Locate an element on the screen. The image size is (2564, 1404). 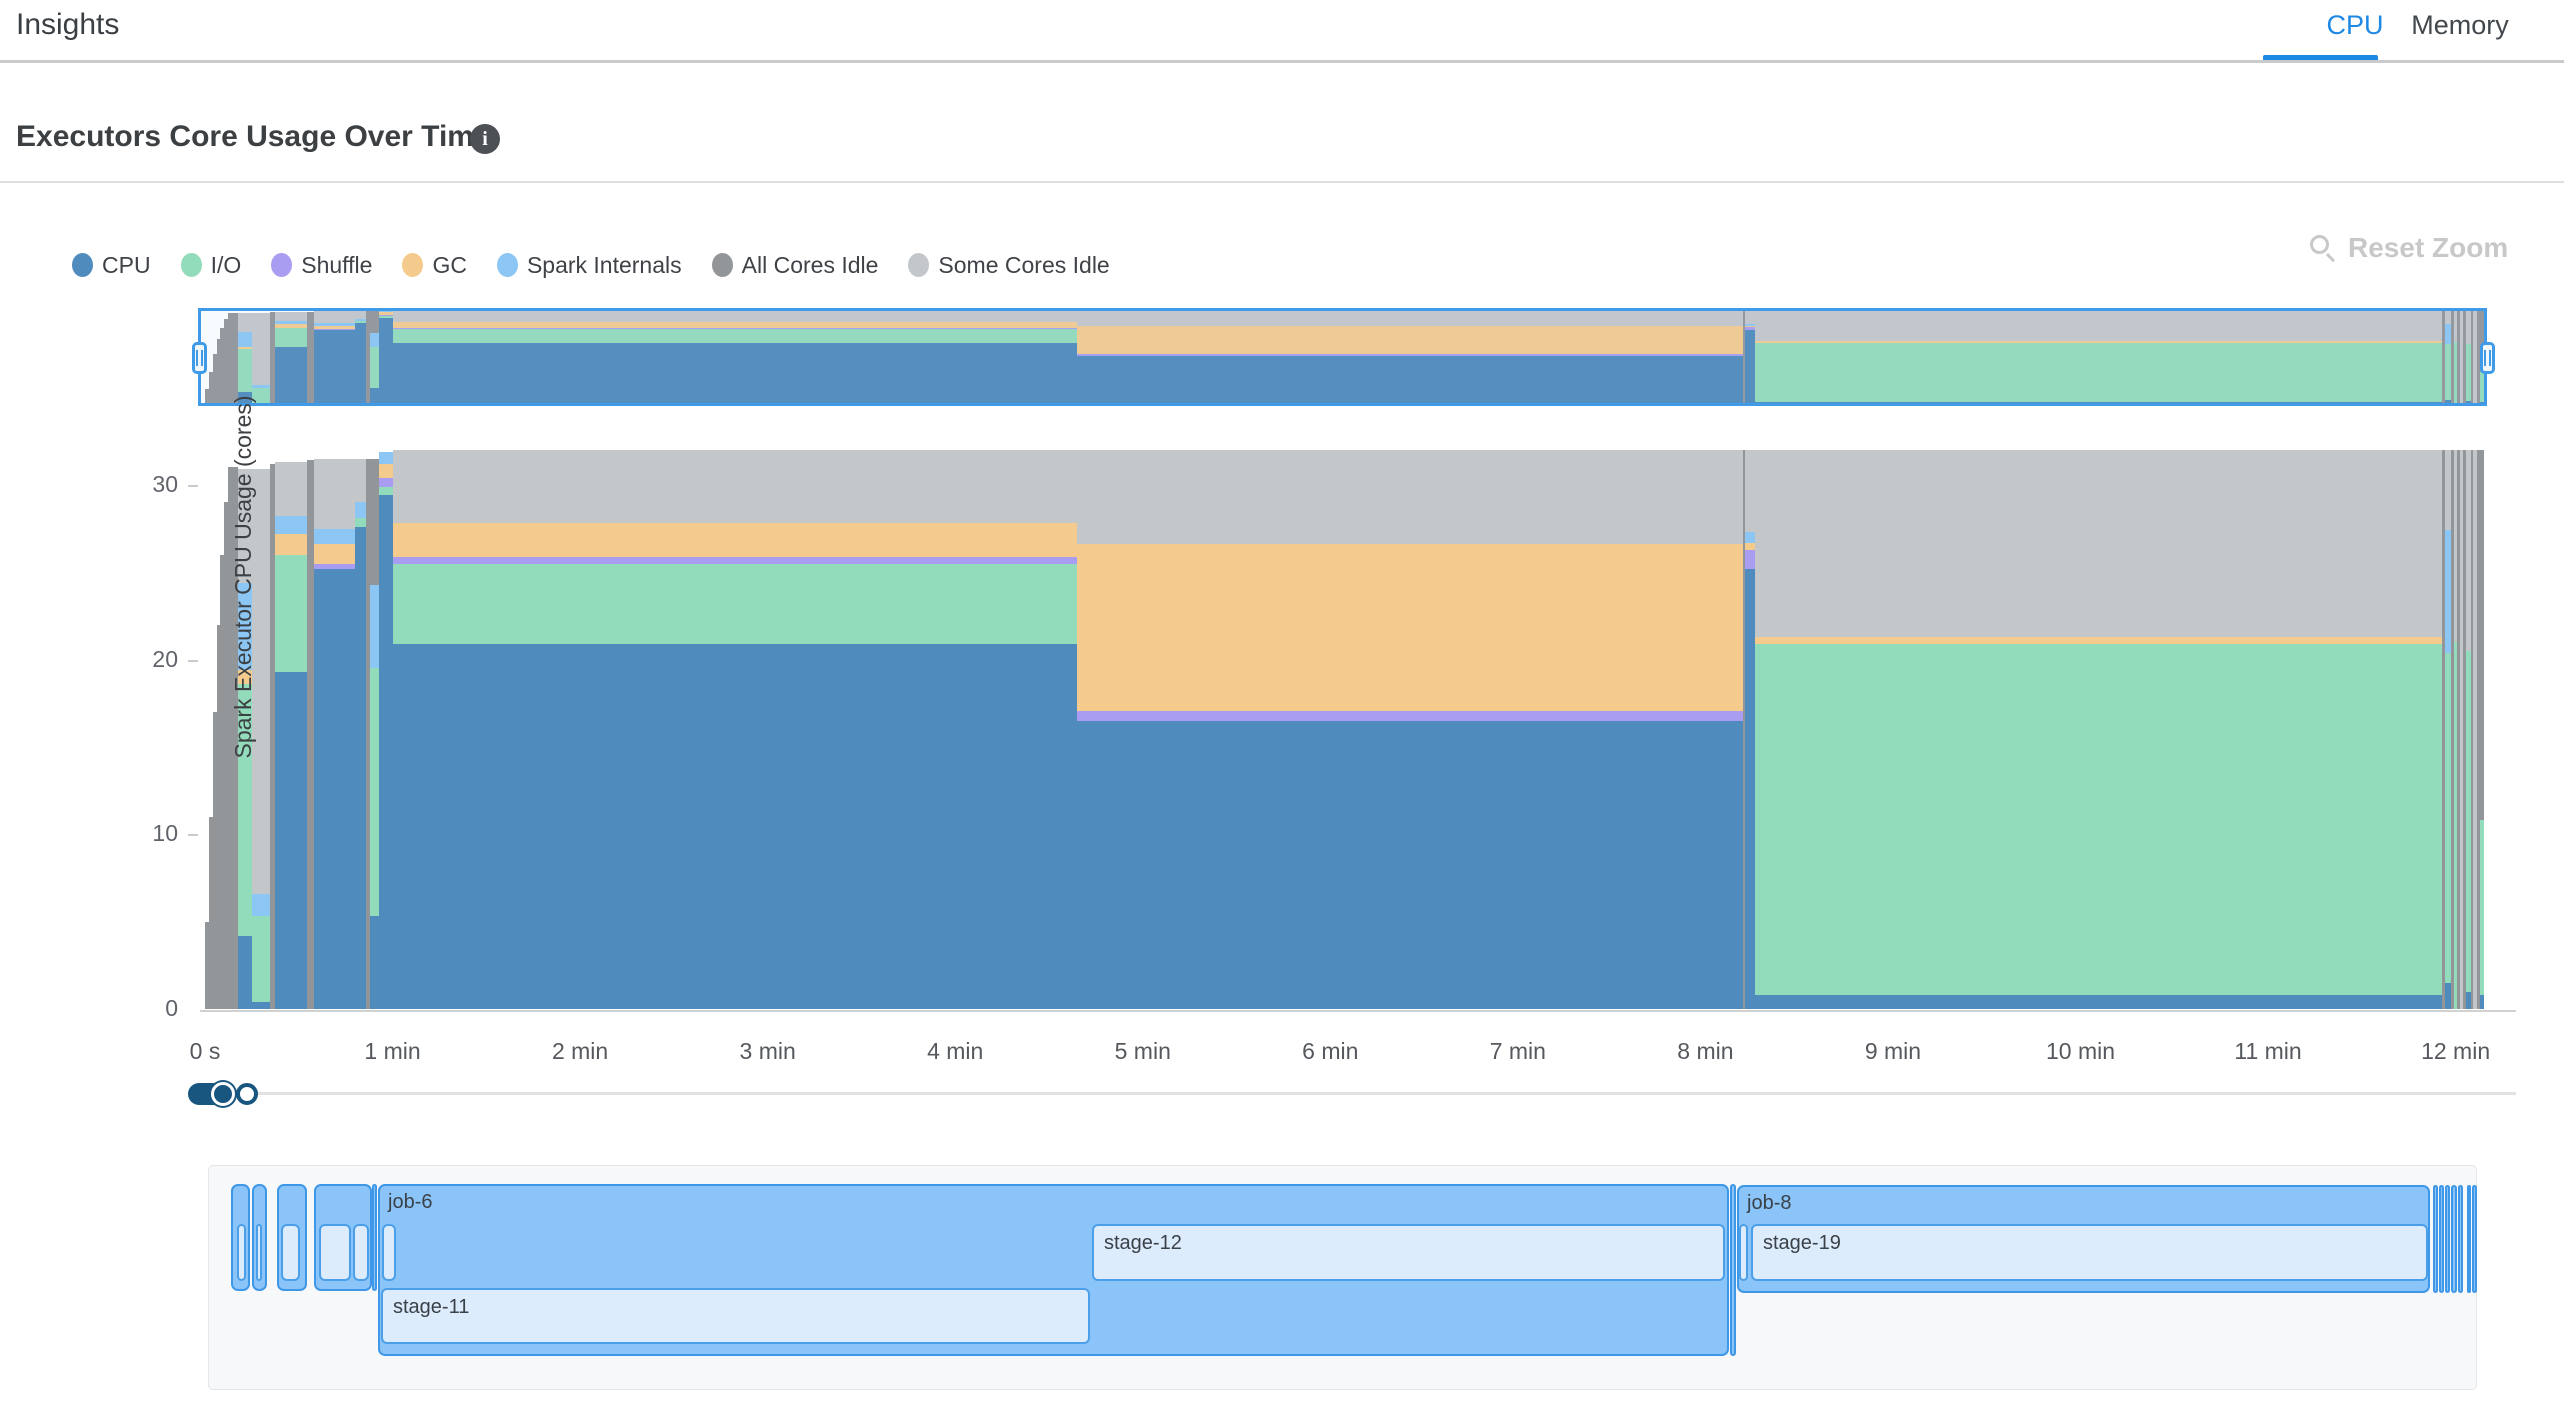
x-tick-label: 11 min is located at coordinates (2268, 1051).